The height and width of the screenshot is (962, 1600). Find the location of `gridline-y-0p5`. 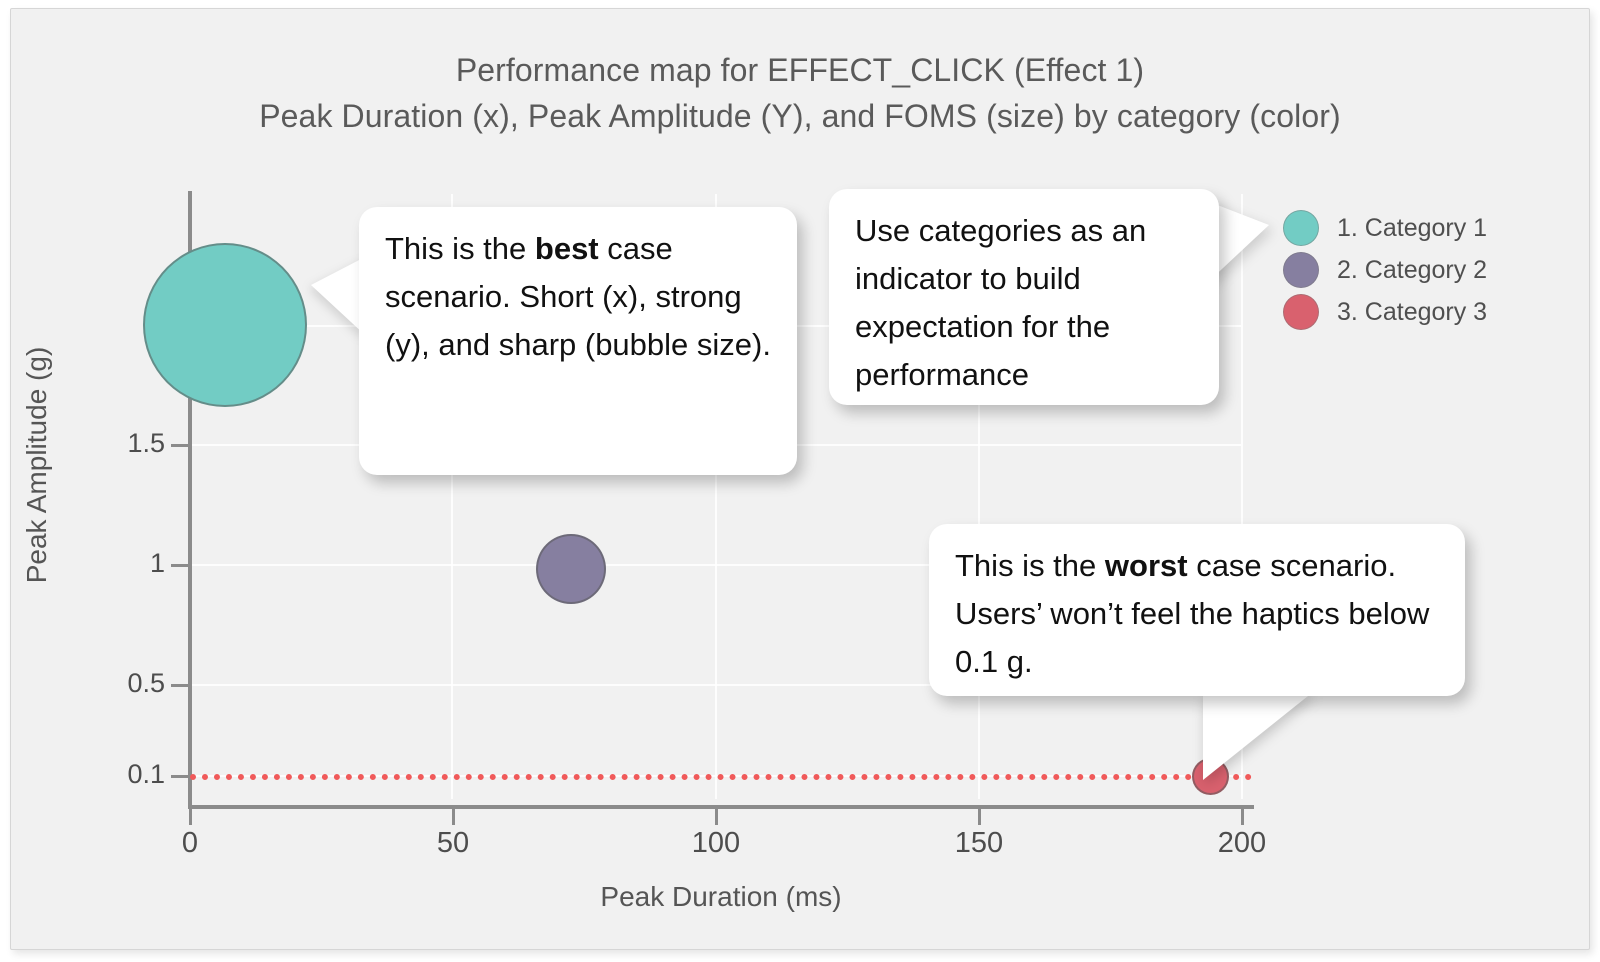

gridline-y-0p5 is located at coordinates (714, 685).